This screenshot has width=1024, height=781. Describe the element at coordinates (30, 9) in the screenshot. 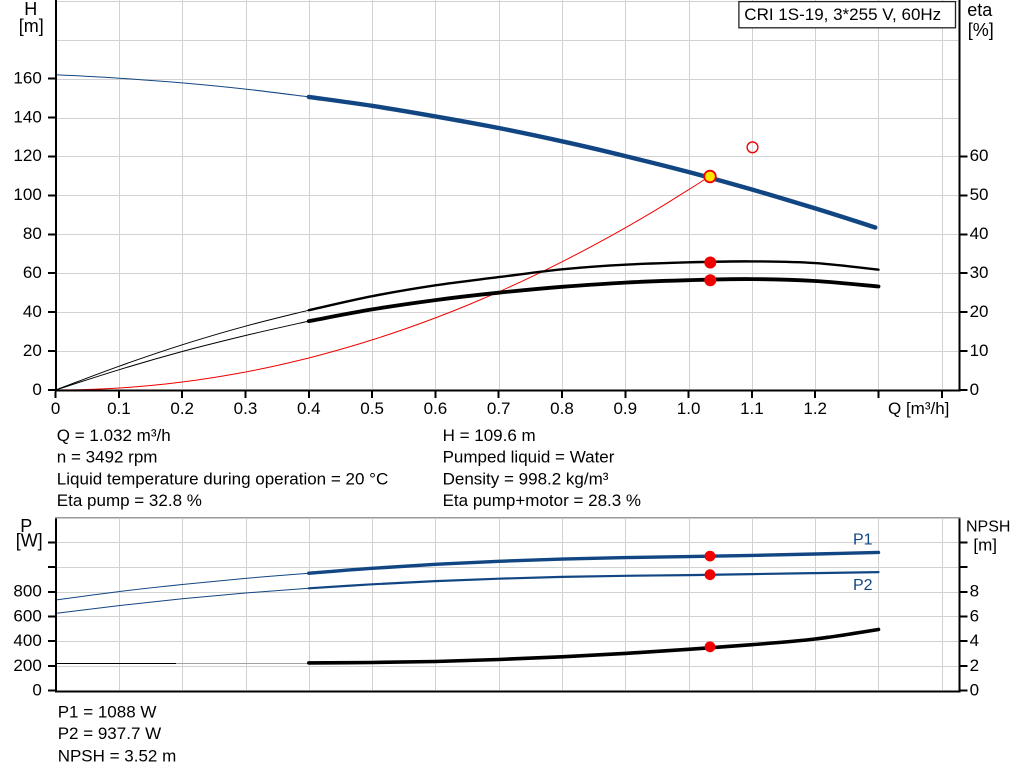

I see `svg-text: H` at that location.